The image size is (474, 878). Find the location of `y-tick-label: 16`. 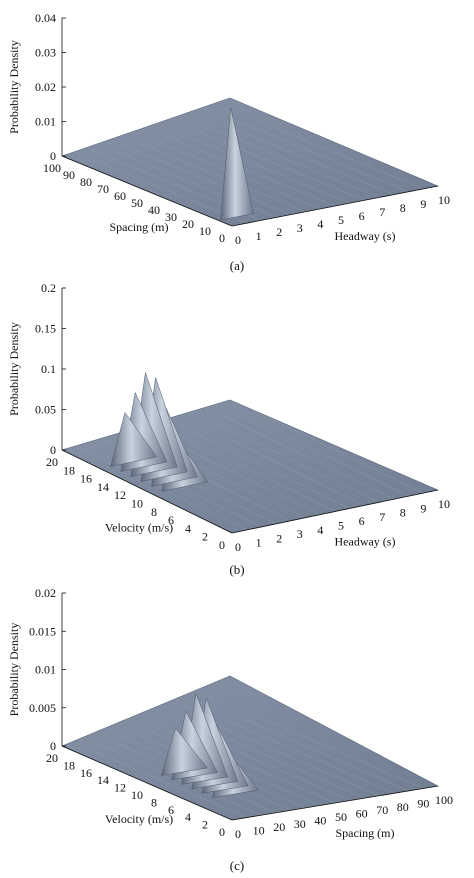

y-tick-label: 16 is located at coordinates (86, 479).